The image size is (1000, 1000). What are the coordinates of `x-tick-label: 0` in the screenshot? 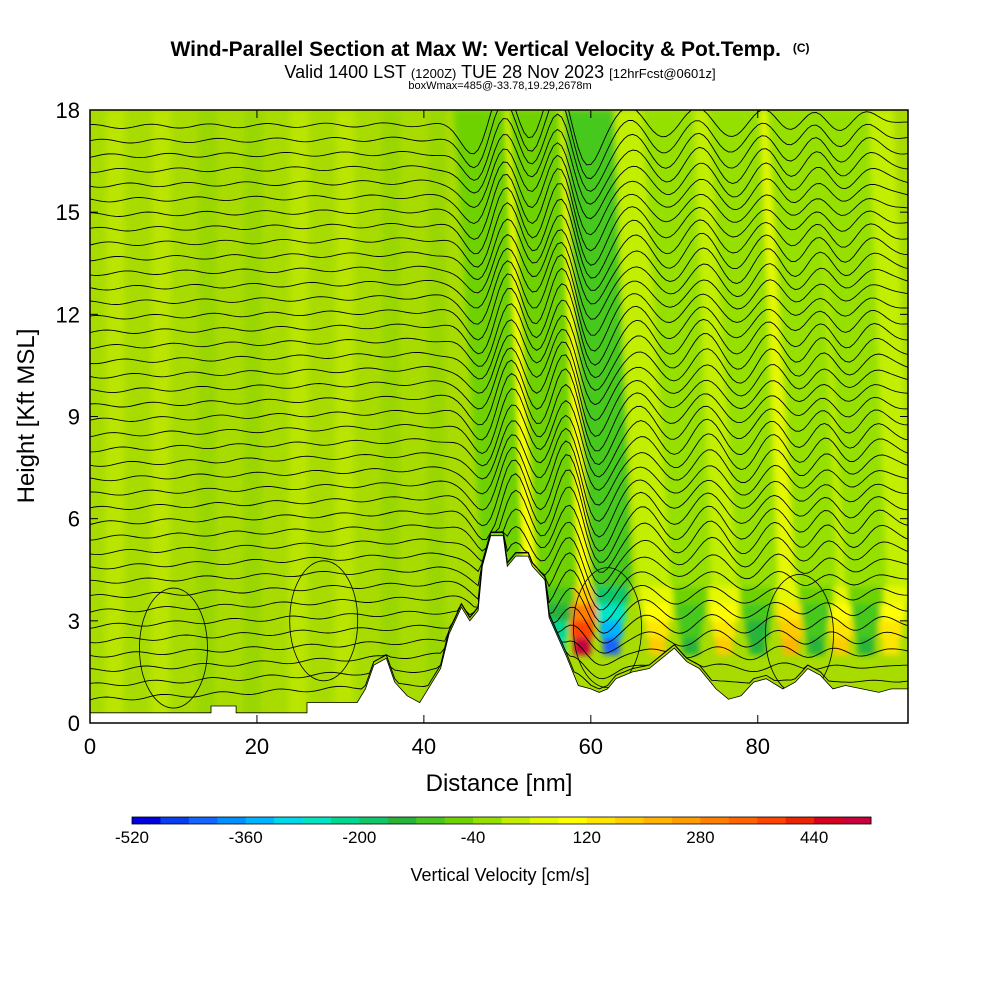 It's located at (90, 746).